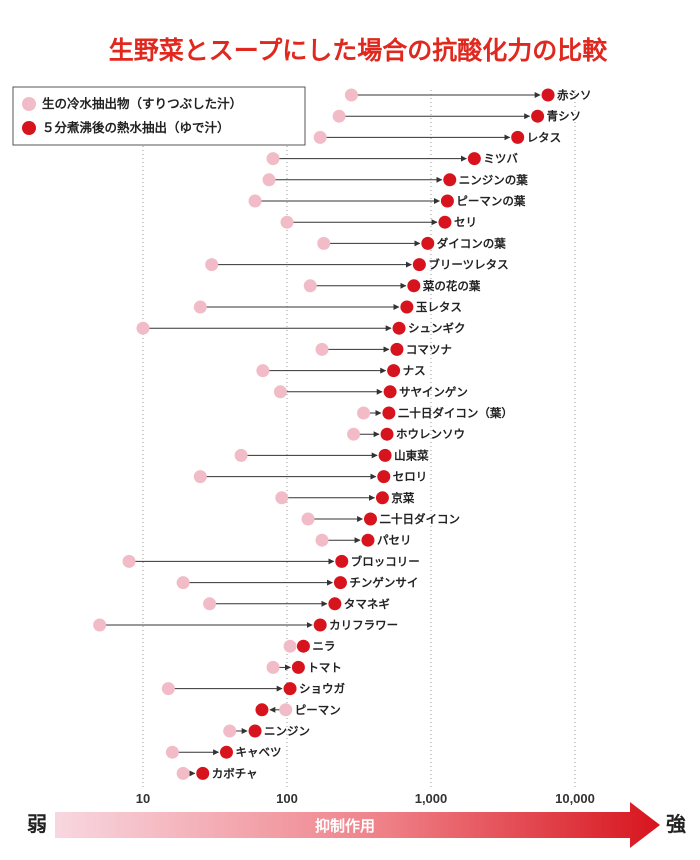 Image resolution: width=700 pixels, height=860 pixels. Describe the element at coordinates (322, 689) in the screenshot. I see `vegetable-label: ショウガ` at that location.